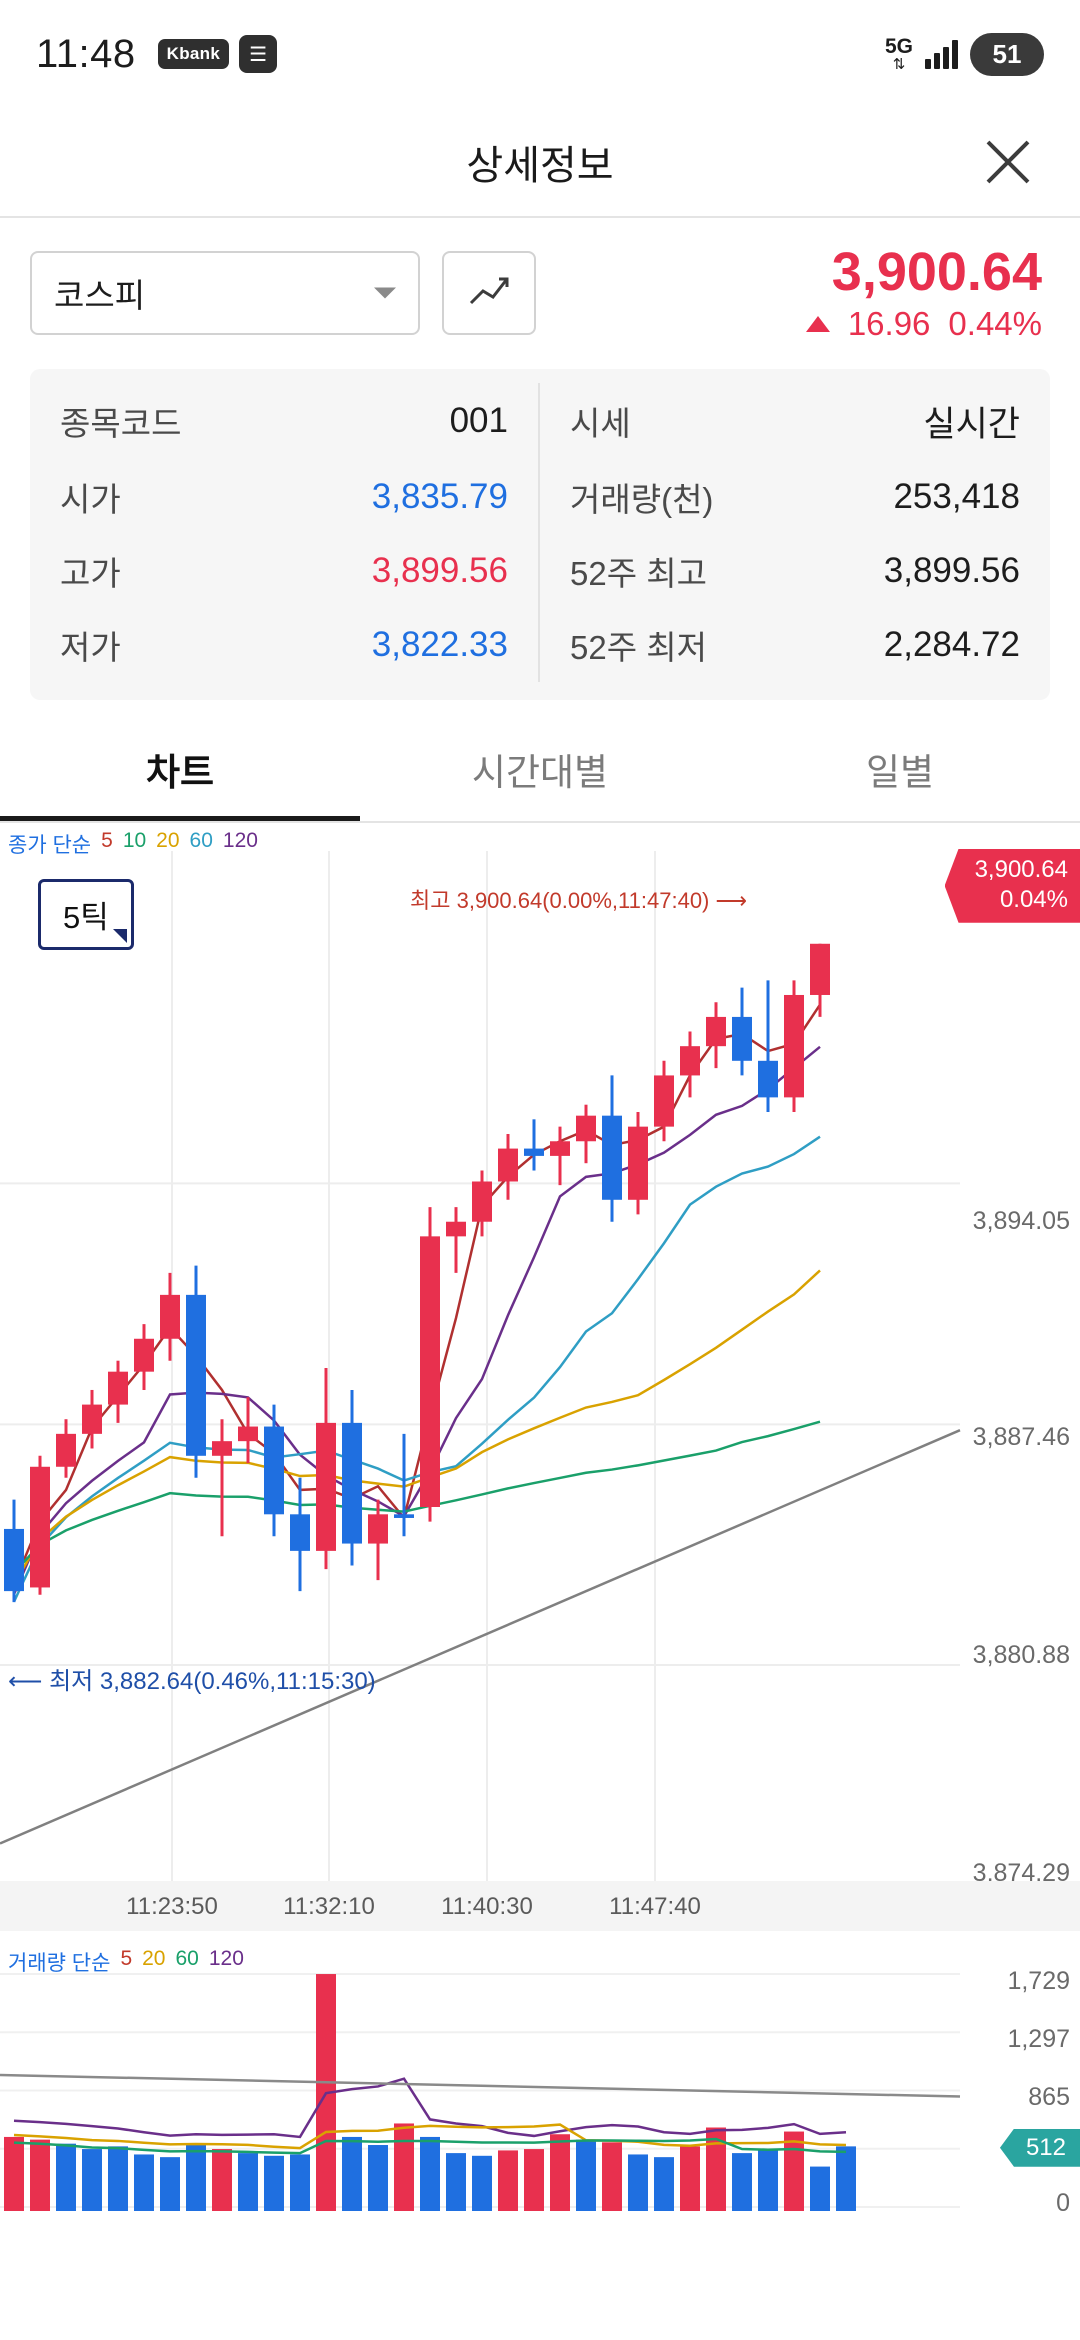 Image resolution: width=1080 pixels, height=2340 pixels. What do you see at coordinates (540, 1905) in the screenshot?
I see `time-axis-strip: 11:23:50 11:32:10 11:40:30 11:47:40` at bounding box center [540, 1905].